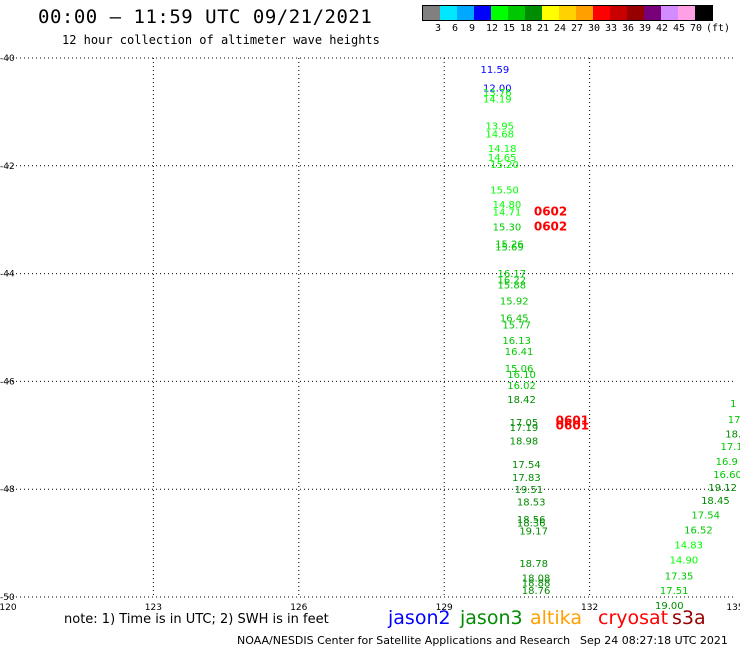 This screenshot has height=650, width=740. What do you see at coordinates (499, 126) in the screenshot?
I see `swh-point-jason3: 13.95` at bounding box center [499, 126].